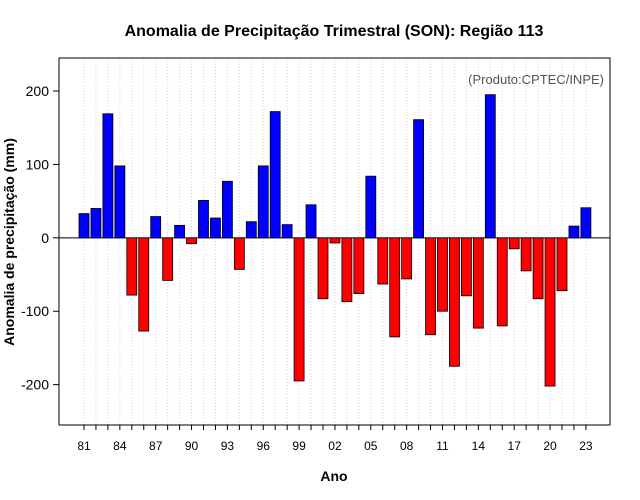  I want to click on bar-2022, so click(574, 232).